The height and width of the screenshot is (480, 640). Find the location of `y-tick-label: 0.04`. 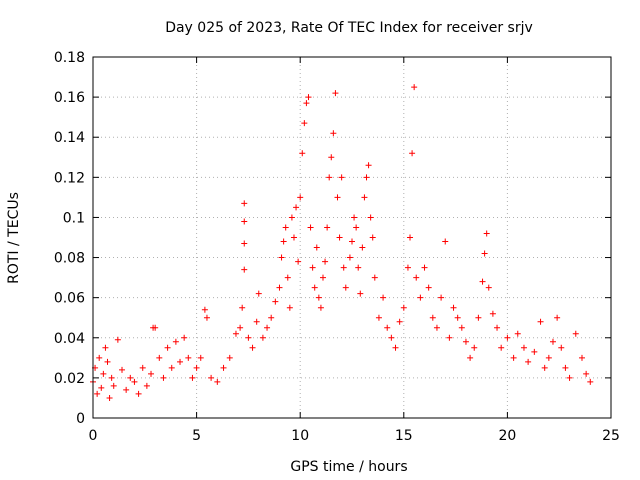

y-tick-label: 0.04 is located at coordinates (69, 339).